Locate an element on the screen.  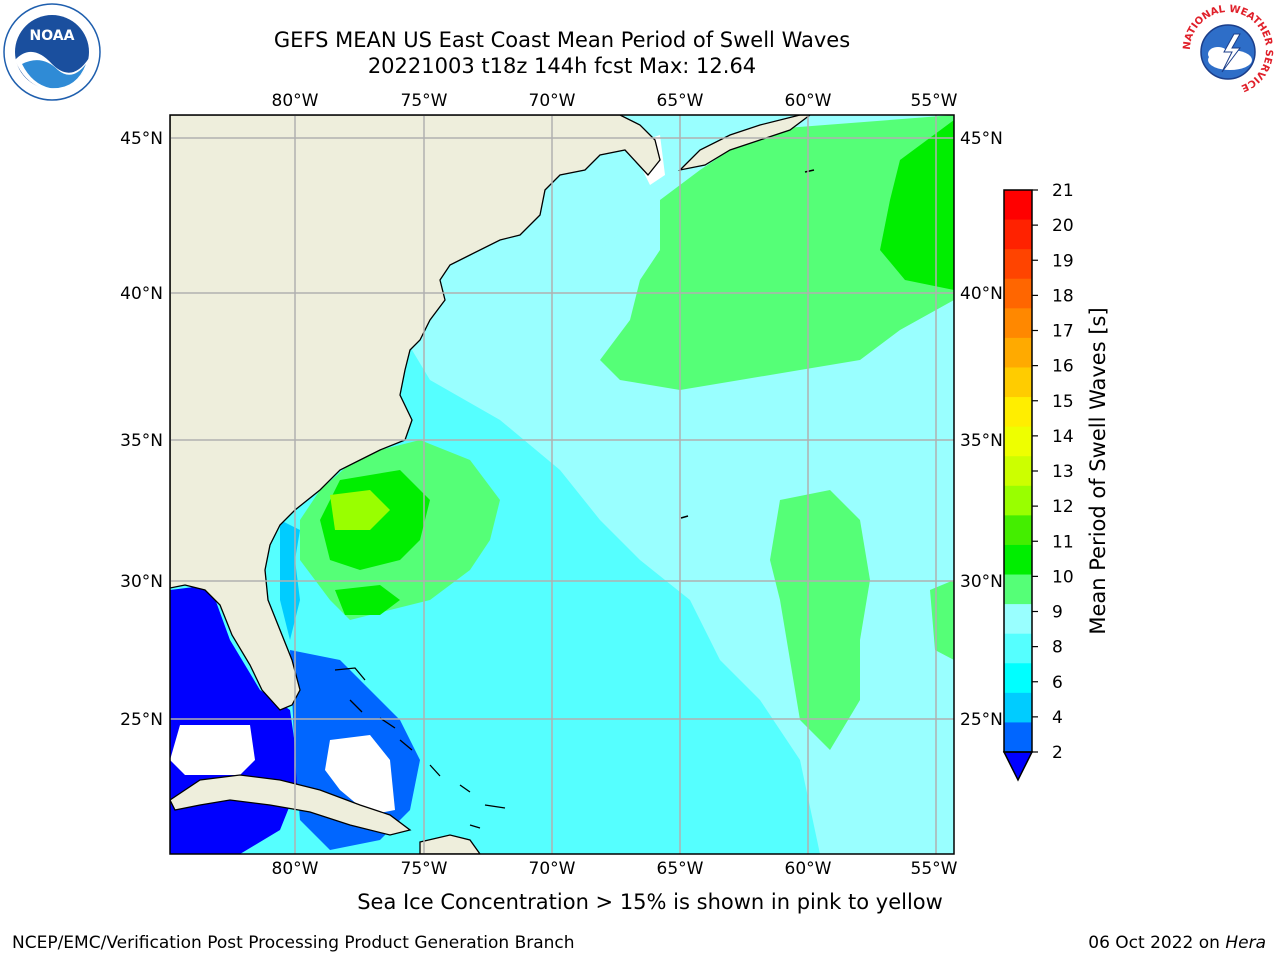
swell-region-12-13-carolina is located at coordinates (360, 510).